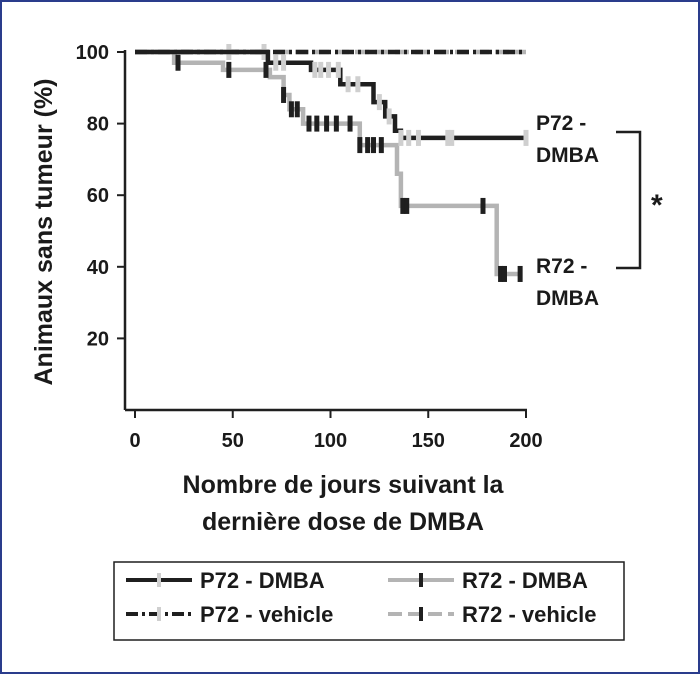 The width and height of the screenshot is (700, 674). Describe the element at coordinates (561, 266) in the screenshot. I see `annotation-r72-line1: R72 -` at that location.